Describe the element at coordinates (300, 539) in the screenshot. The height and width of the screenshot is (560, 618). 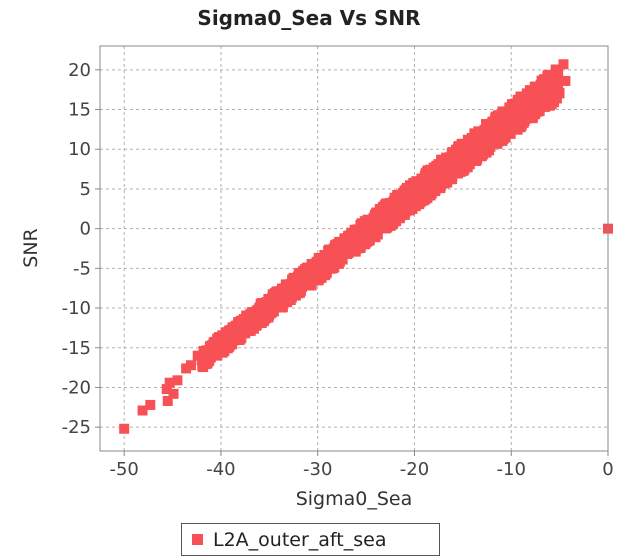
I see `legend-label: L2A_outer_aft_sea` at that location.